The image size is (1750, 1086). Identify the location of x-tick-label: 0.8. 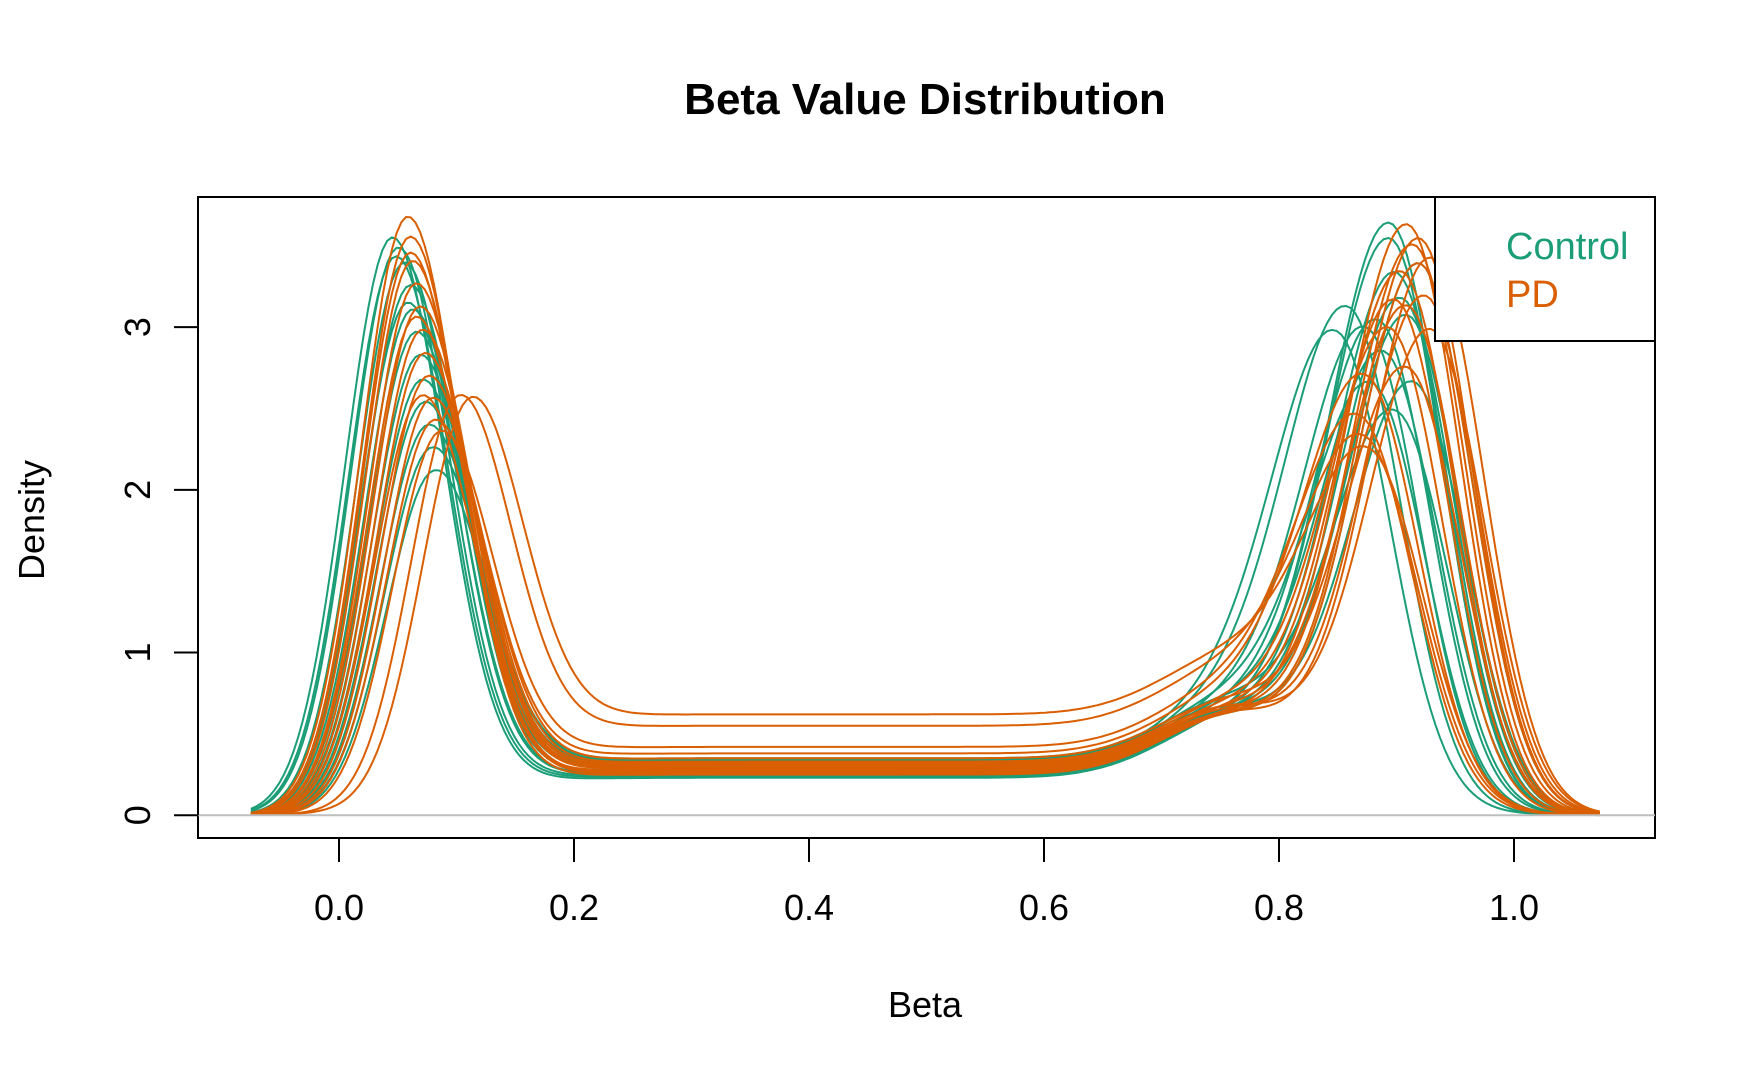
(1279, 907).